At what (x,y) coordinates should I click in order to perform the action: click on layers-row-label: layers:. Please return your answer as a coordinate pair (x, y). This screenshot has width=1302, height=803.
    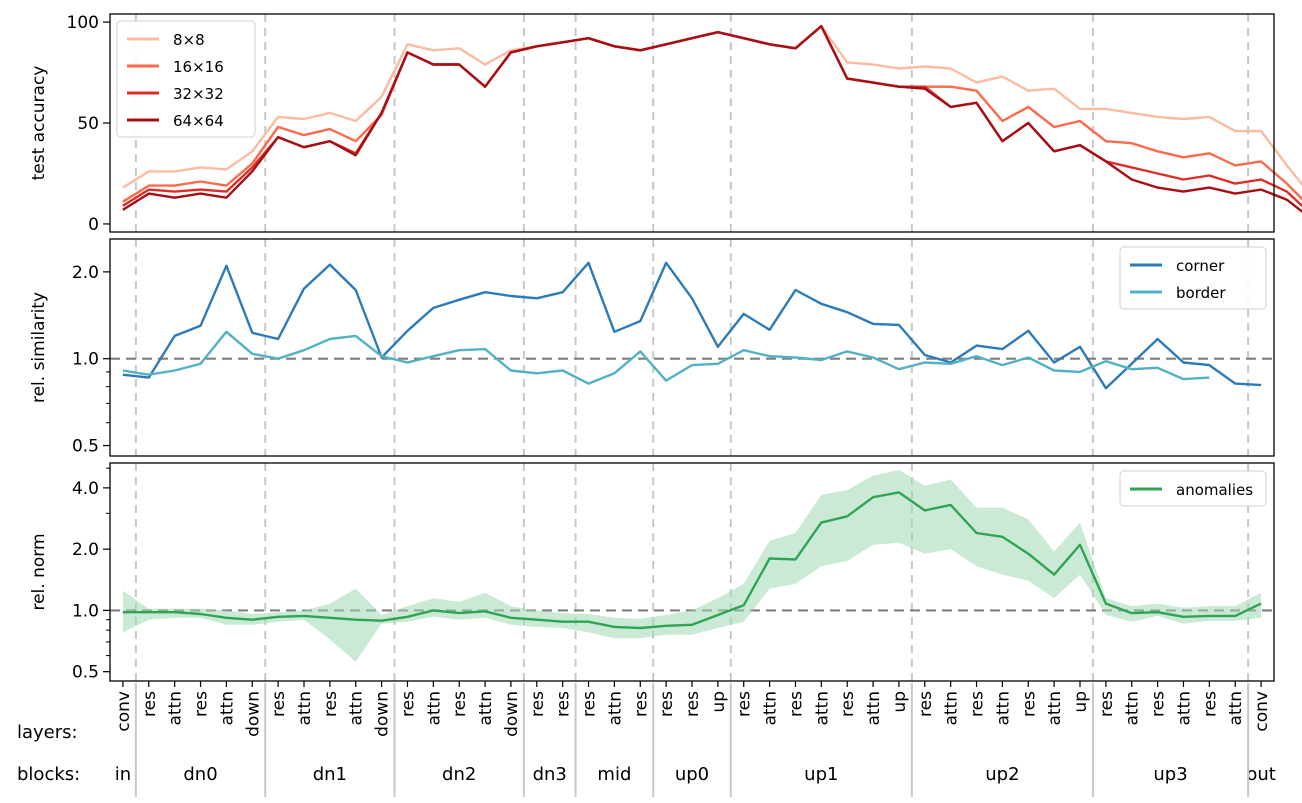
    Looking at the image, I should click on (47, 732).